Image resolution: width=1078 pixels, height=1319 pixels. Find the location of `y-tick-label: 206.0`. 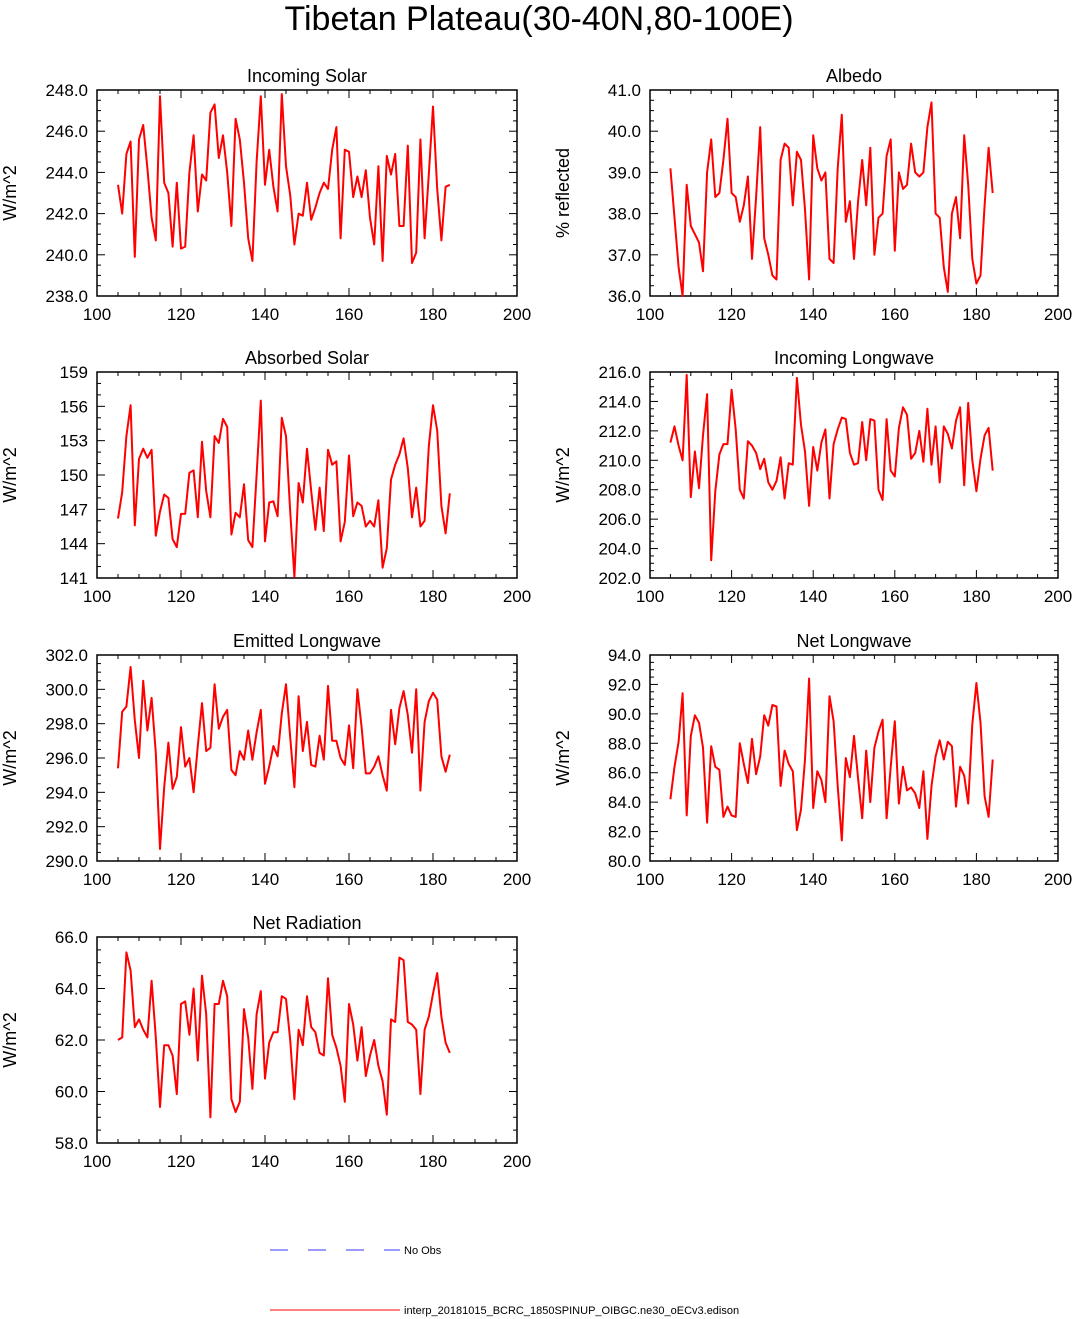

y-tick-label: 206.0 is located at coordinates (619, 519).